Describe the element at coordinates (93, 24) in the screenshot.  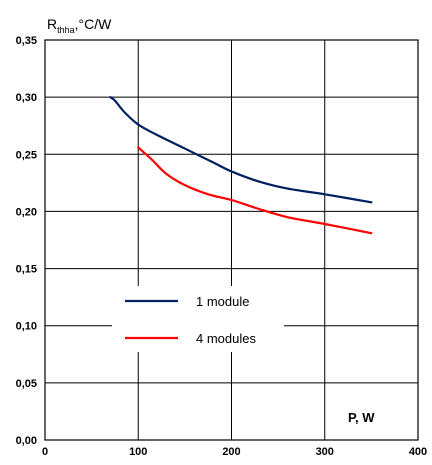
I see `y-axis-label-unit: ,°C/W` at that location.